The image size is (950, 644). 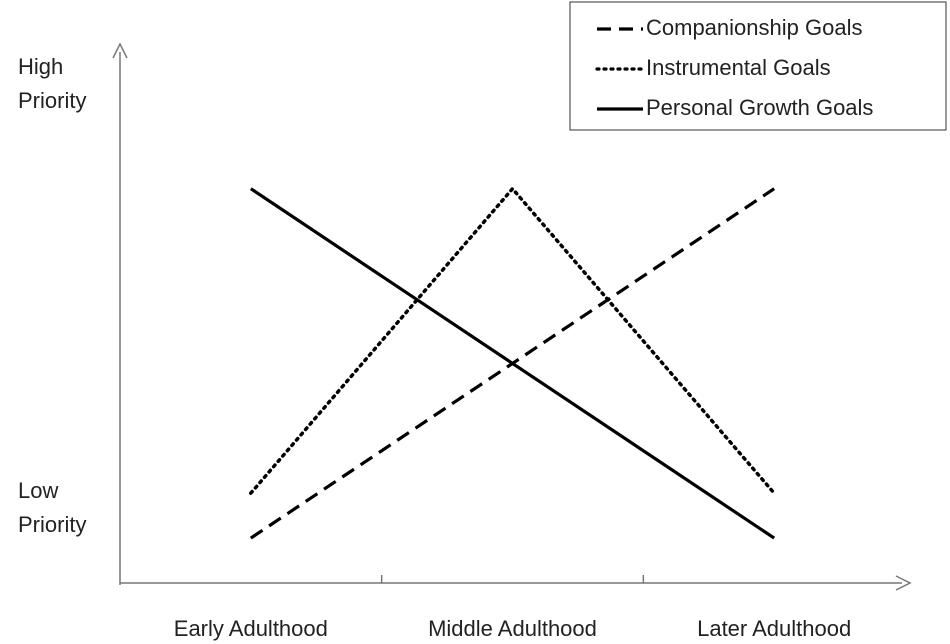 What do you see at coordinates (512, 628) in the screenshot?
I see `x-tick-label: Middle Adulthood` at bounding box center [512, 628].